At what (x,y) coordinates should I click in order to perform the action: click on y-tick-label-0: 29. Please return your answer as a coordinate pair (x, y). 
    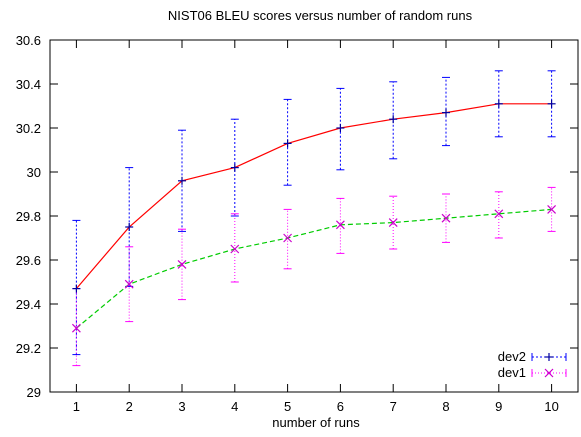
    Looking at the image, I should click on (34, 392).